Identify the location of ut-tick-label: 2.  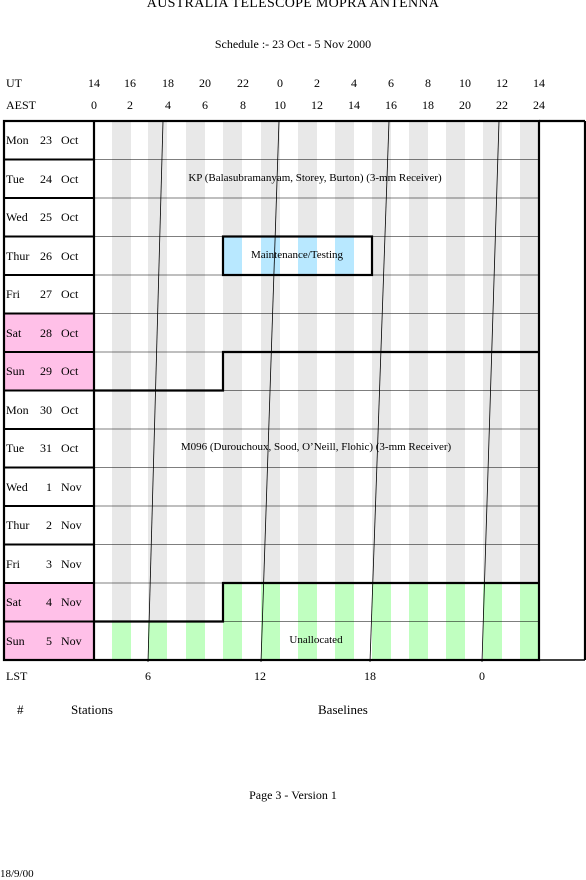
(317, 83).